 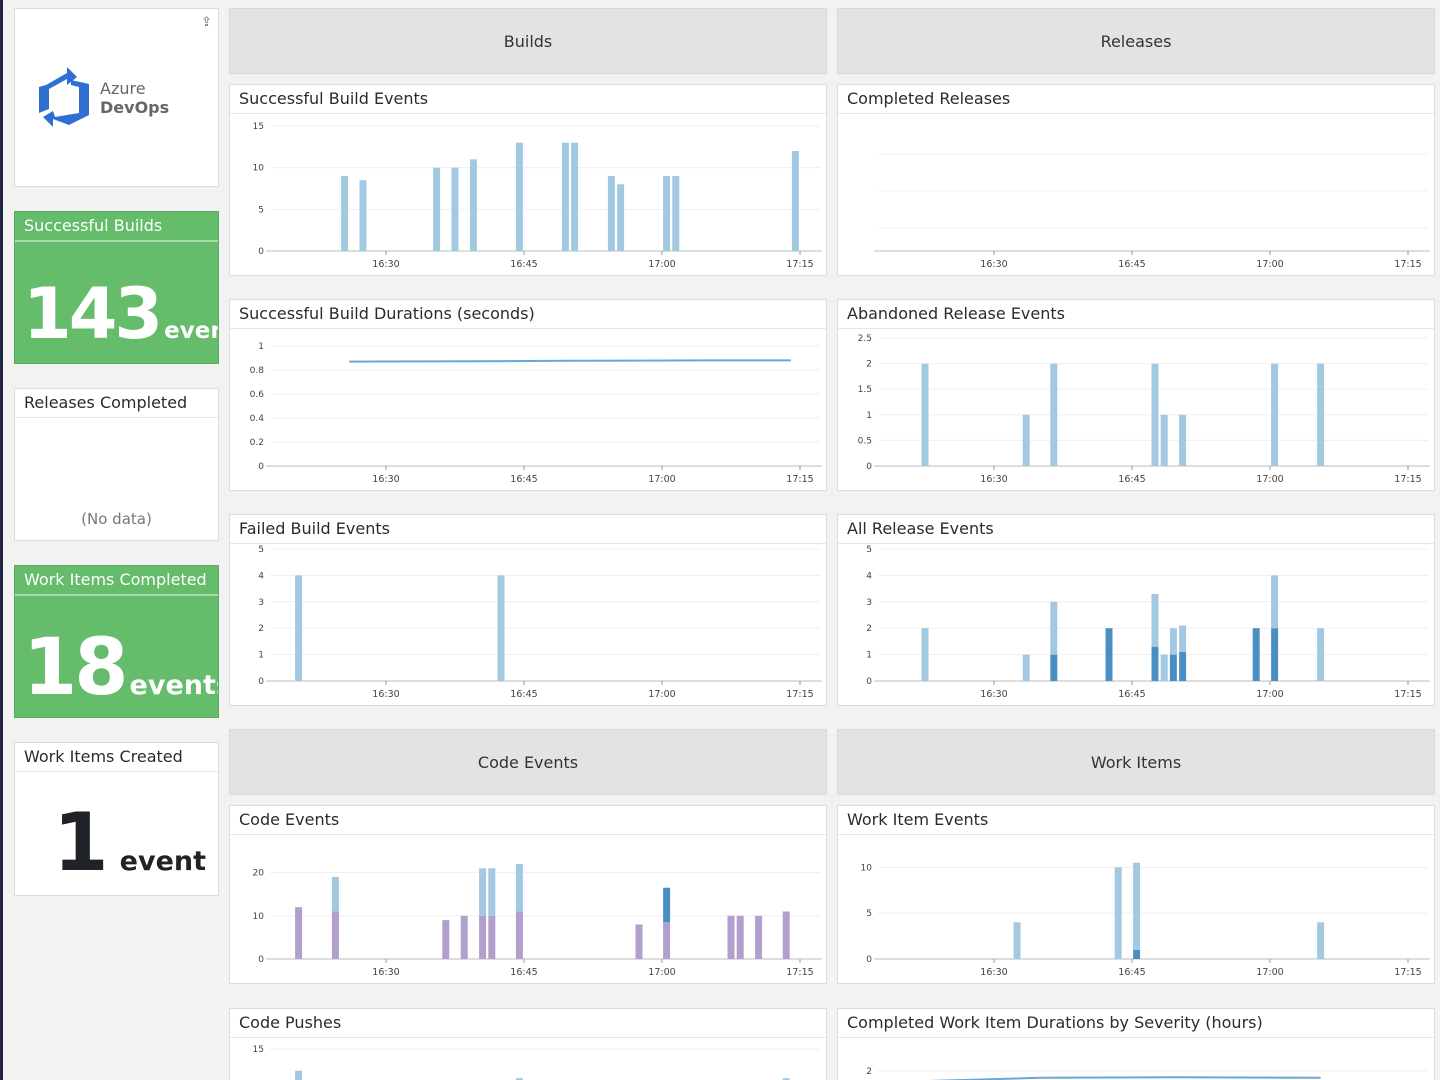 What do you see at coordinates (261, 603) in the screenshot?
I see `y-tick-label: 3` at bounding box center [261, 603].